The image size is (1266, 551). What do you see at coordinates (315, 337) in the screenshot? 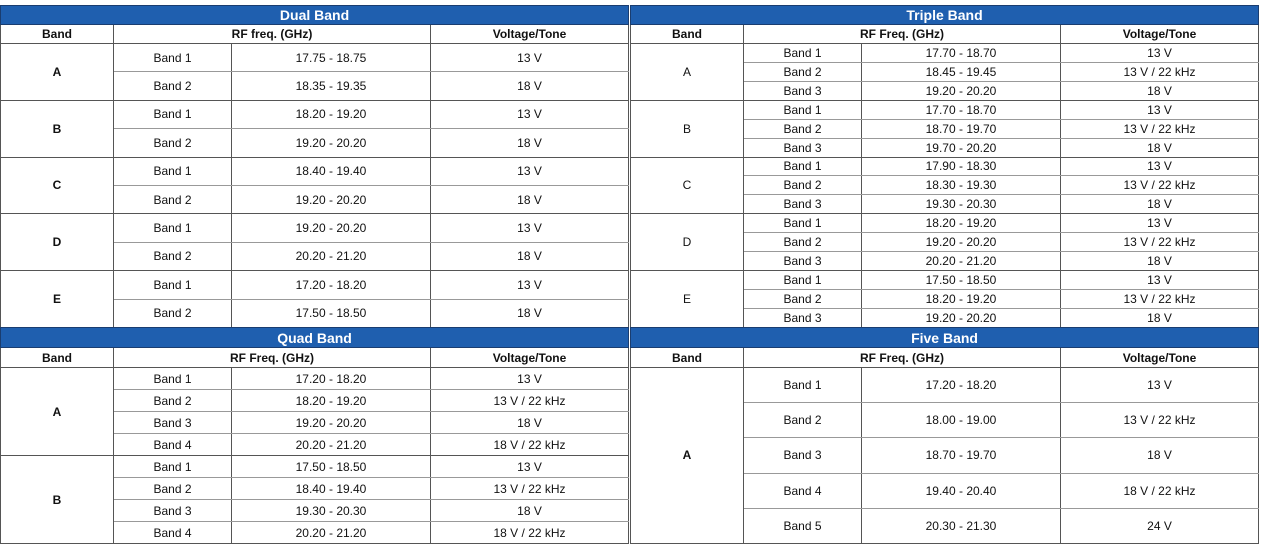
I see `table-title: Quad Band` at bounding box center [315, 337].